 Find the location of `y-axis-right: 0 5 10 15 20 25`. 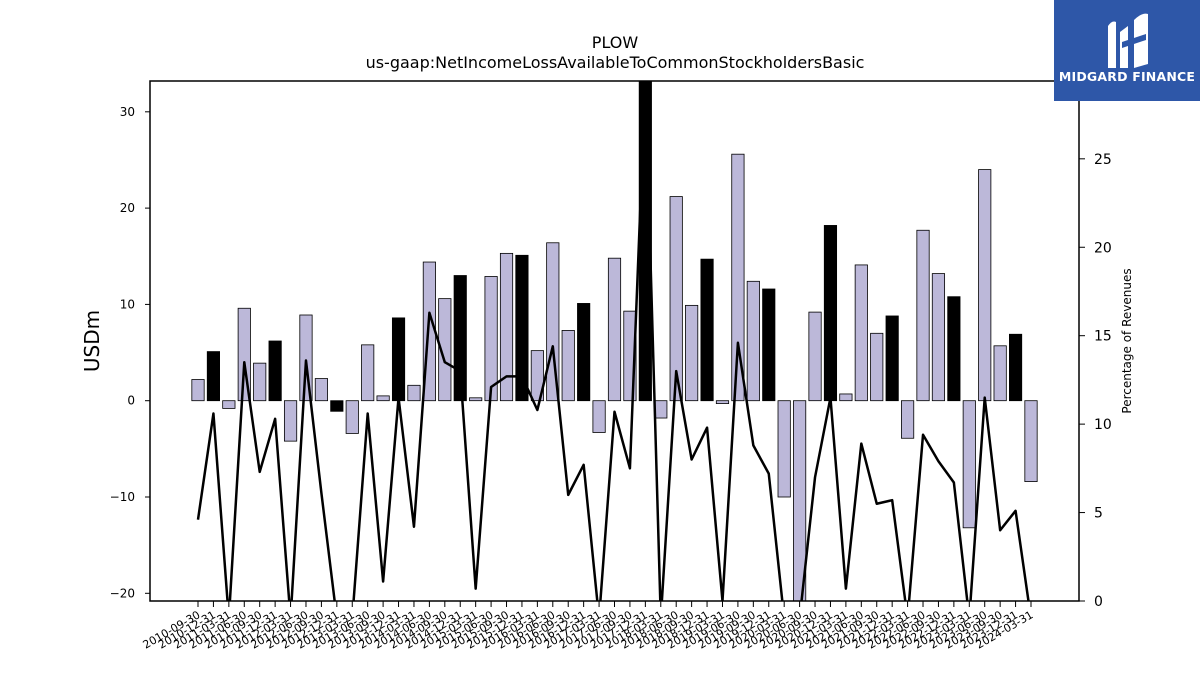

y-axis-right: 0 5 10 15 20 25 is located at coordinates (1095, 381).